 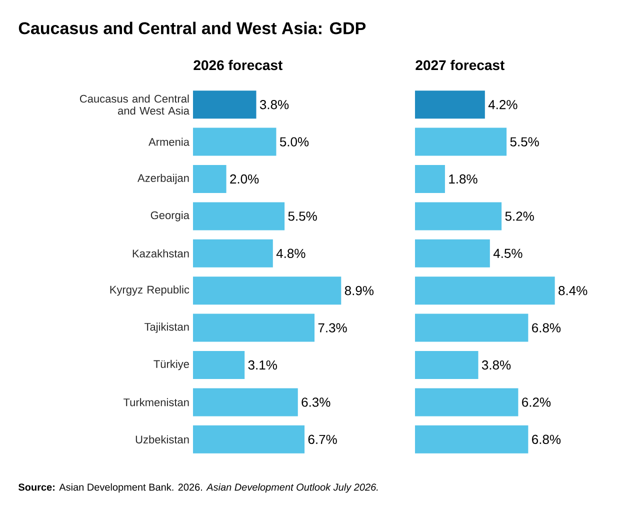 What do you see at coordinates (162, 439) in the screenshot?
I see `y-tick-label: Uzbekistan` at bounding box center [162, 439].